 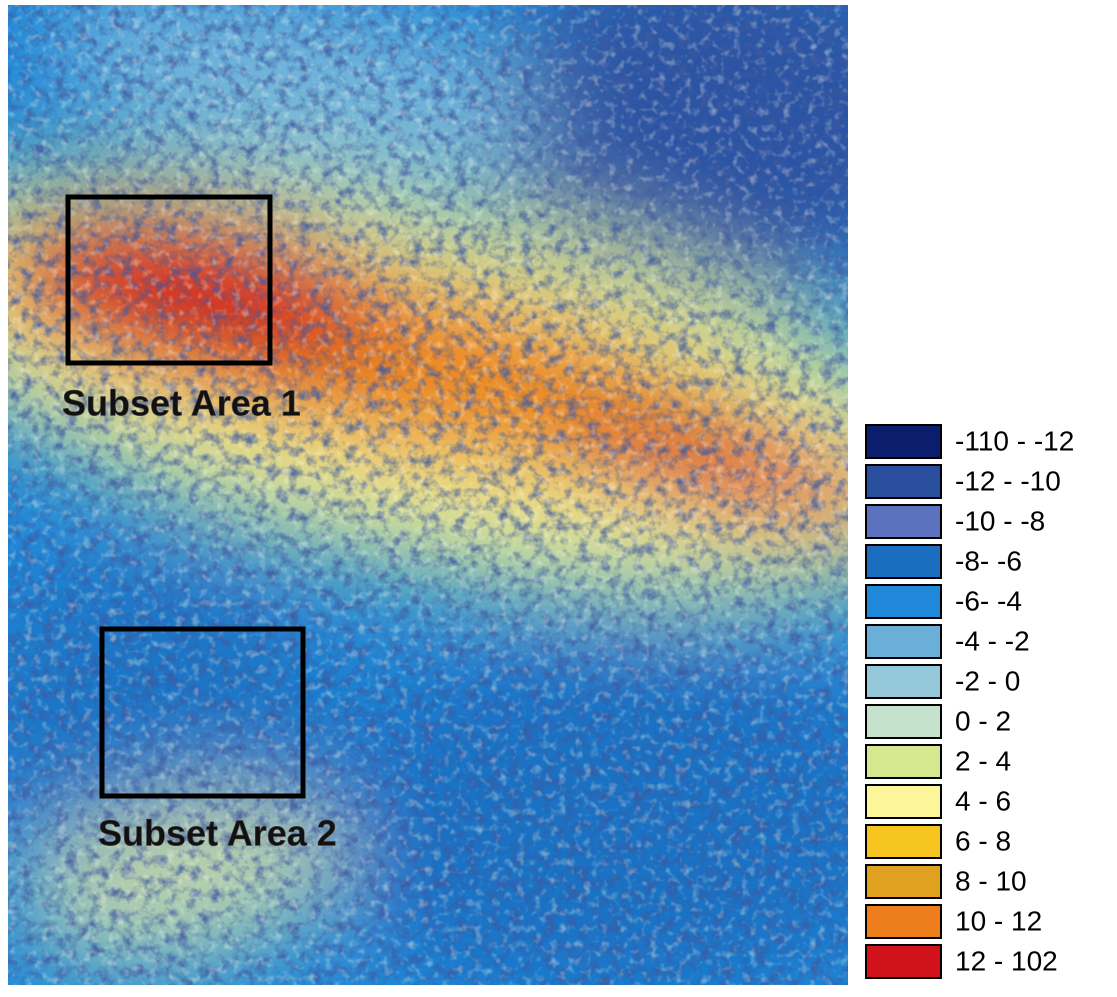 What do you see at coordinates (1000, 520) in the screenshot?
I see `legend-label: -10 - -8` at bounding box center [1000, 520].